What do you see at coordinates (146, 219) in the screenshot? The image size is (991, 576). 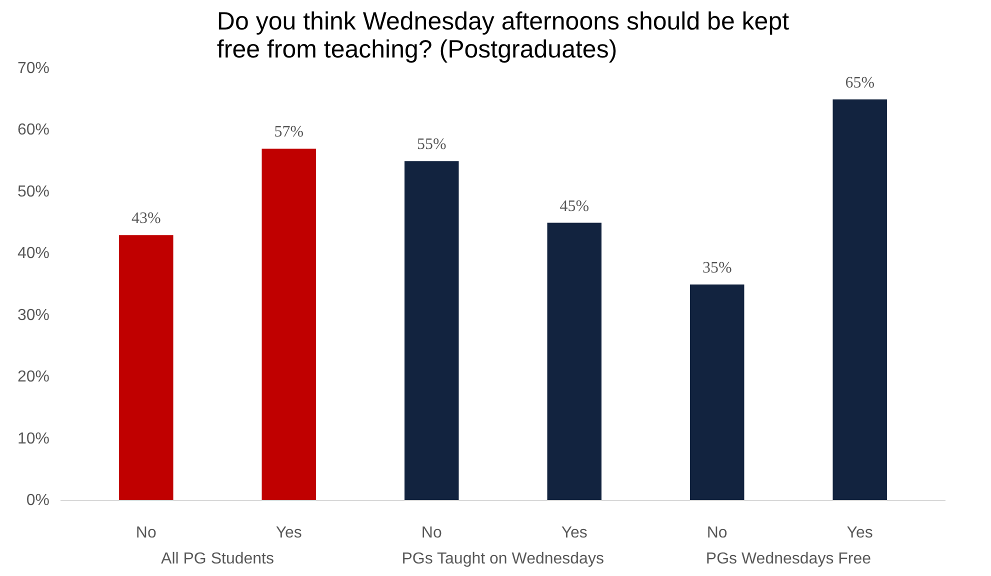 I see `data-label: 43%` at bounding box center [146, 219].